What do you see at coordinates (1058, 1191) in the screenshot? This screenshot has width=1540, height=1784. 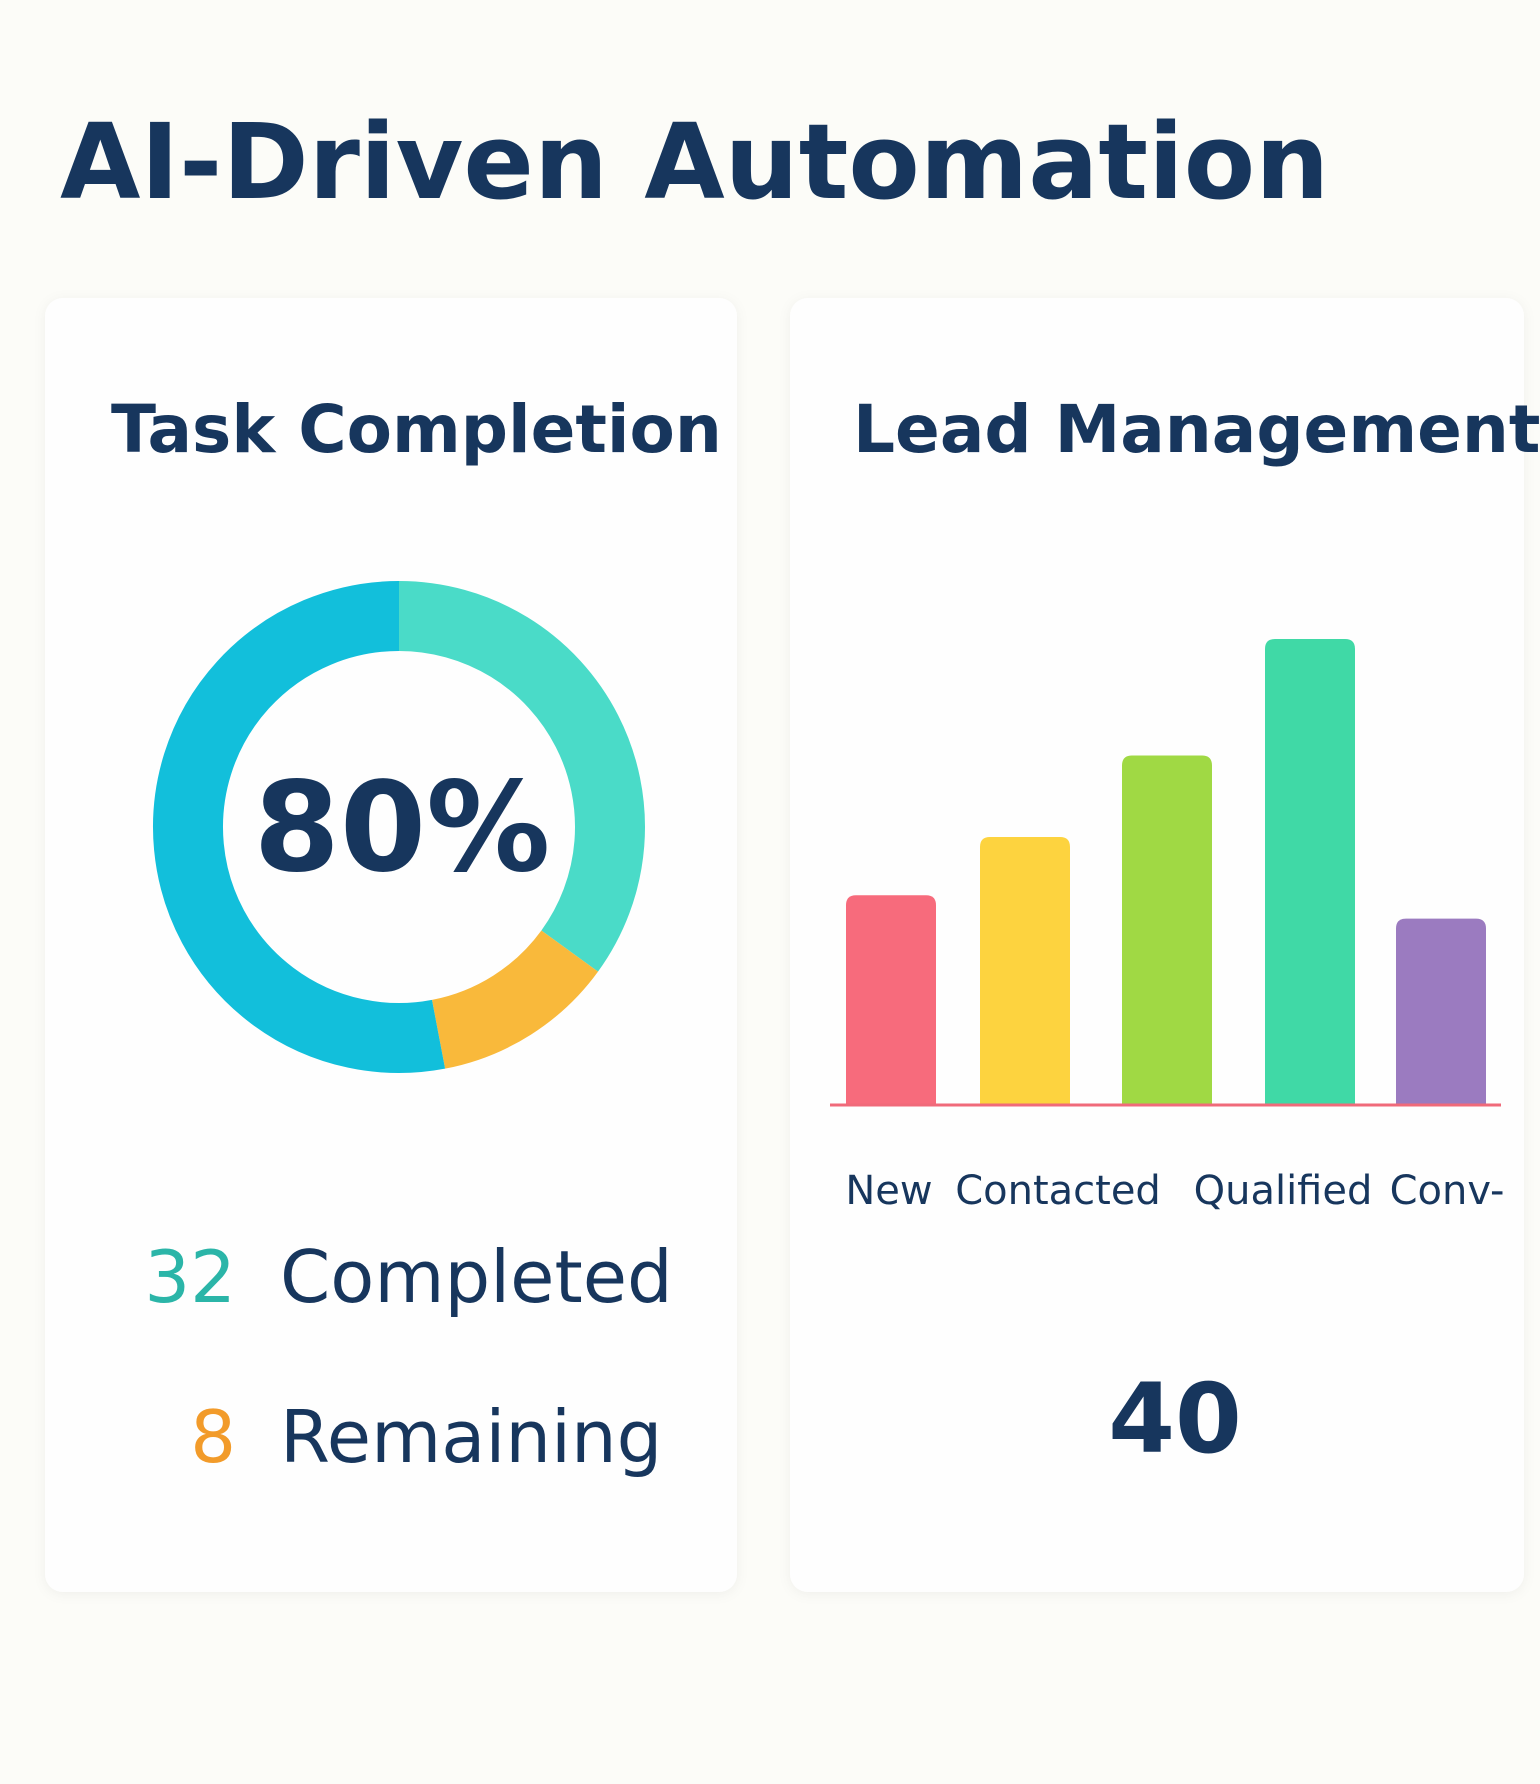 I see `x-tick-label: Contacted` at bounding box center [1058, 1191].